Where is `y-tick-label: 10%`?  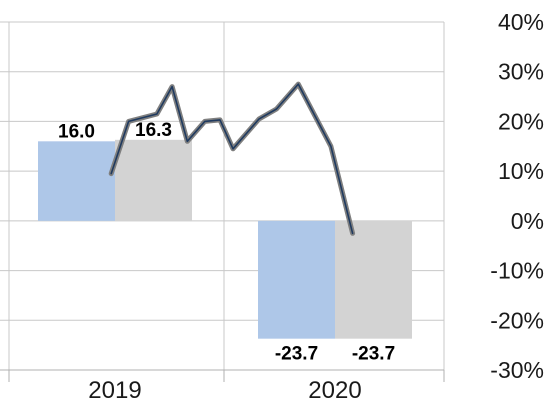
y-tick-label: 10% is located at coordinates (521, 171).